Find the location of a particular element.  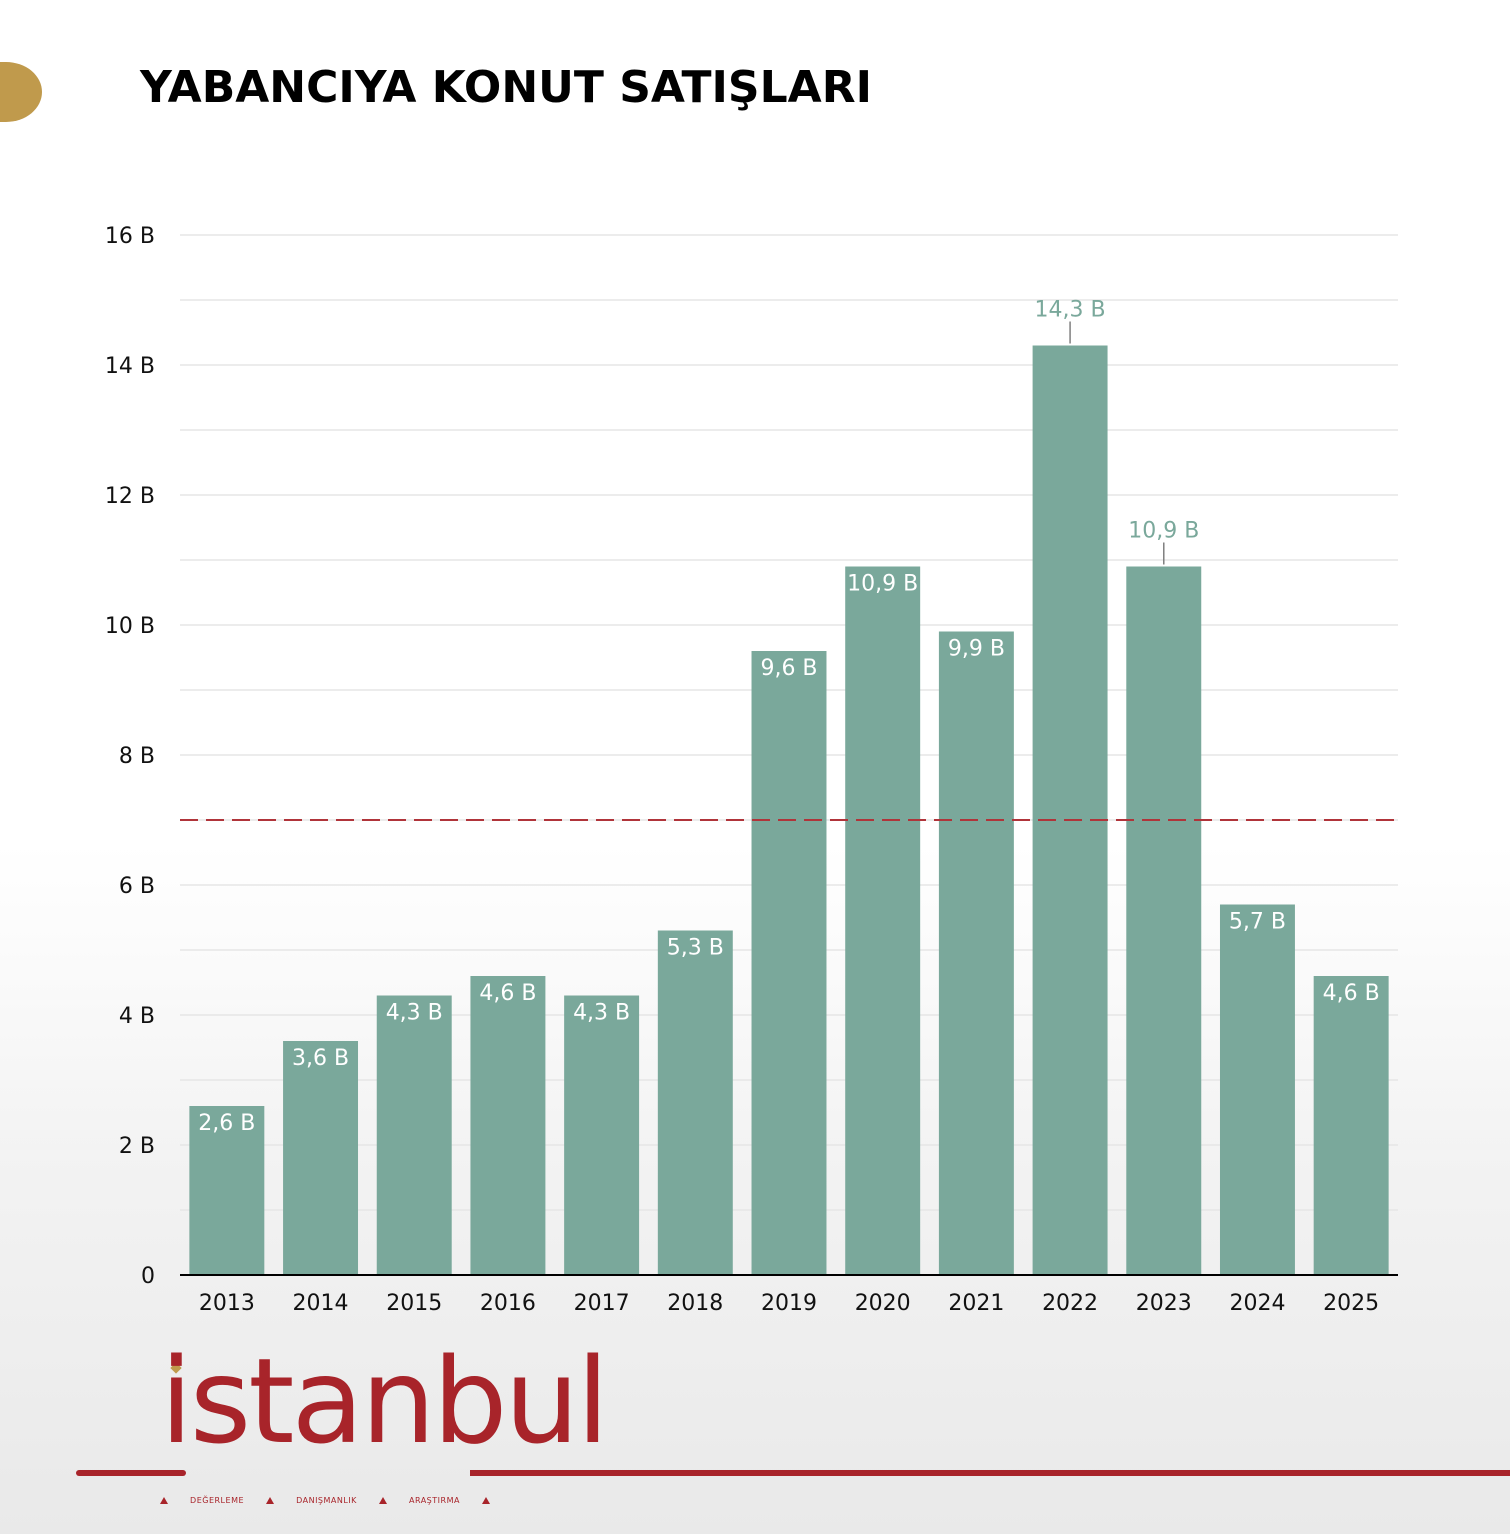

x-tick-label: 2020 is located at coordinates (883, 1303).